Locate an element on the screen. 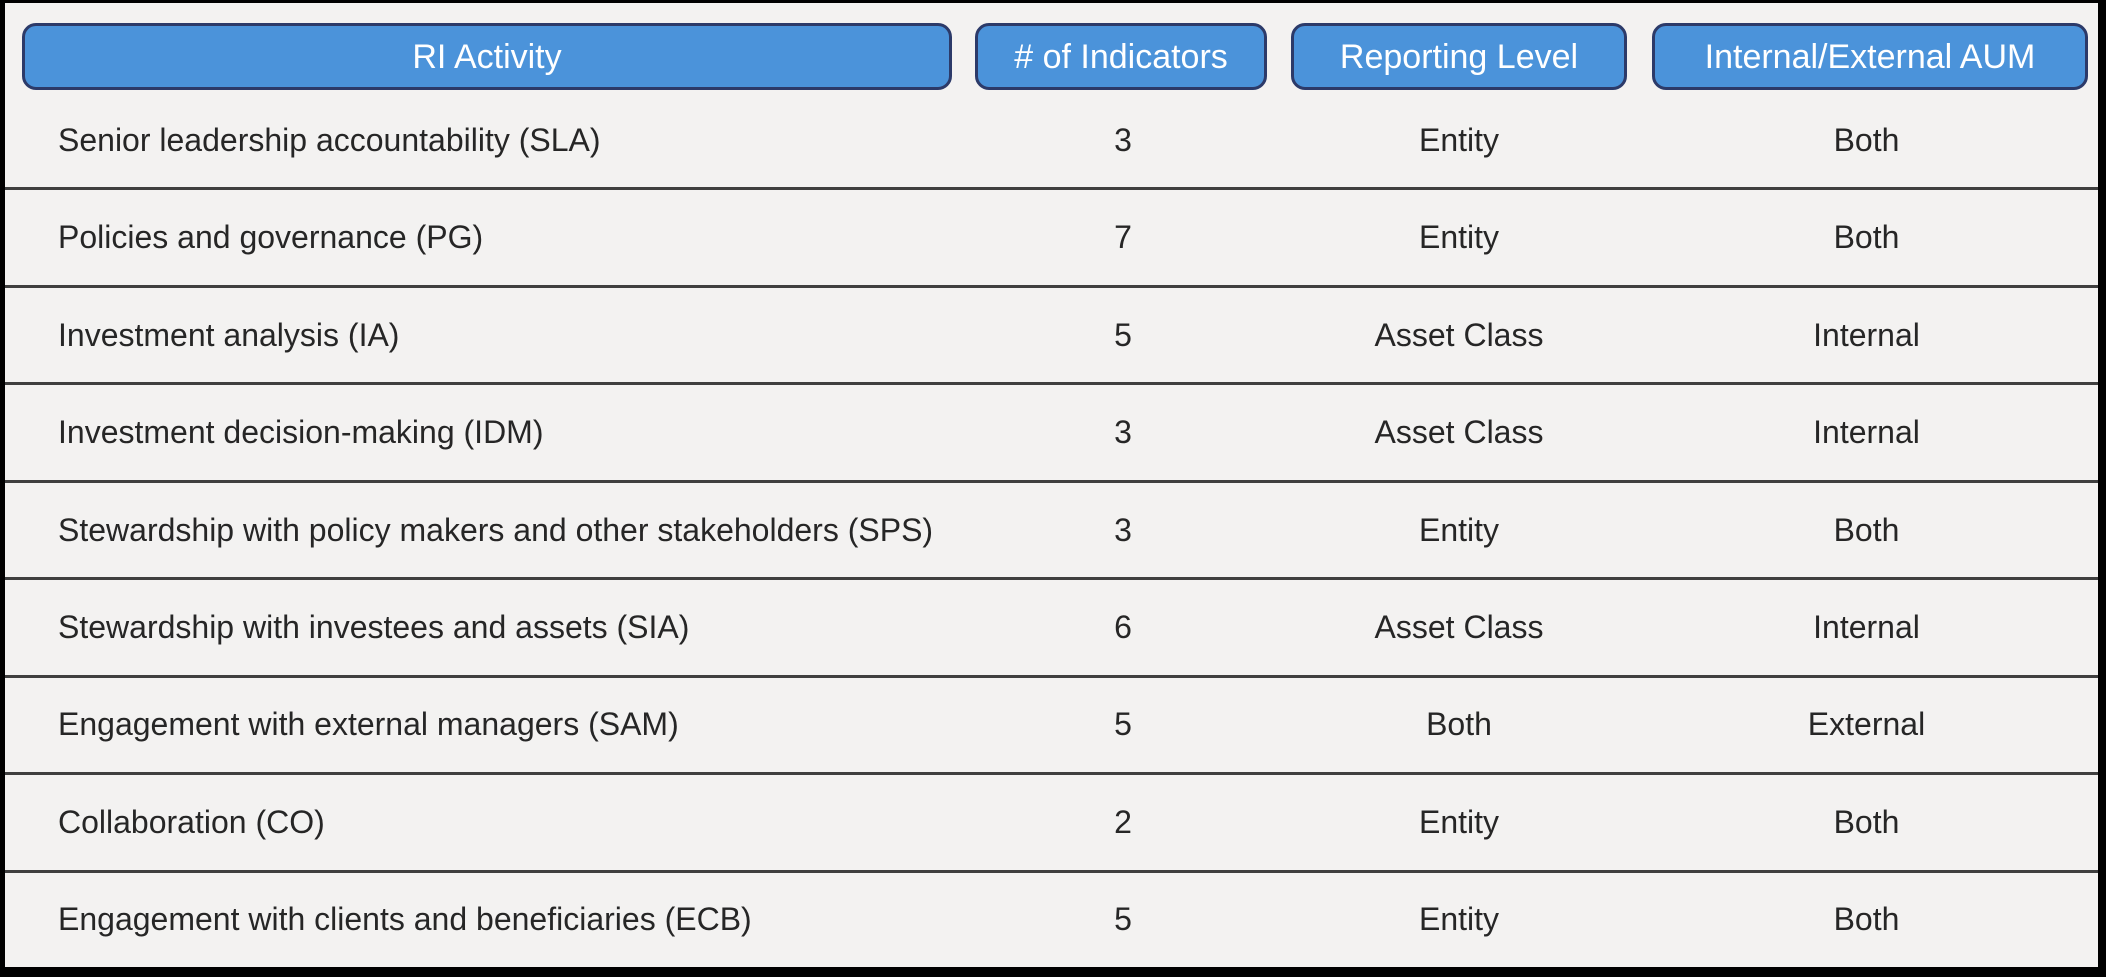  cell-num-indicators: 6 is located at coordinates (1123, 627).